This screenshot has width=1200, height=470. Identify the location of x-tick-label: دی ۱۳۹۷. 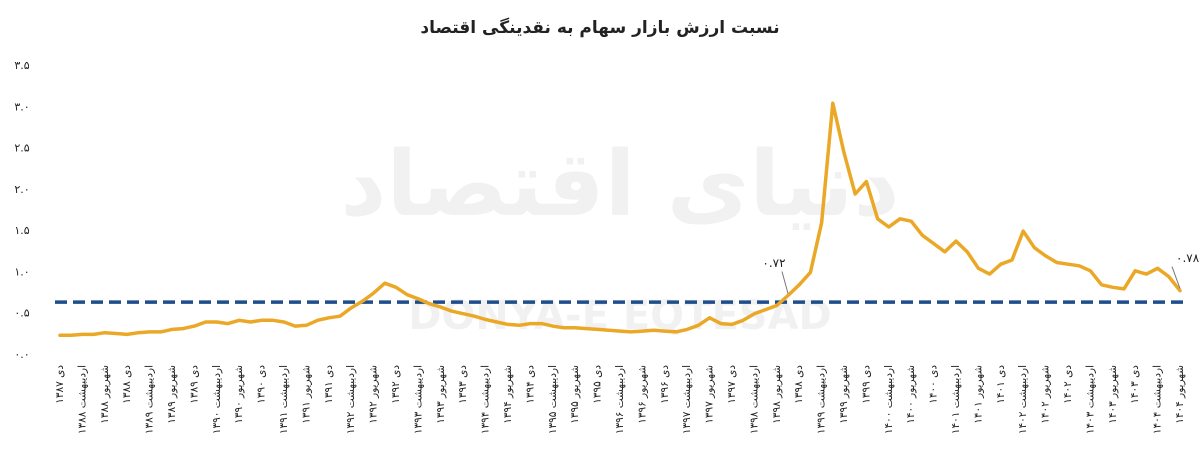
(732, 384).